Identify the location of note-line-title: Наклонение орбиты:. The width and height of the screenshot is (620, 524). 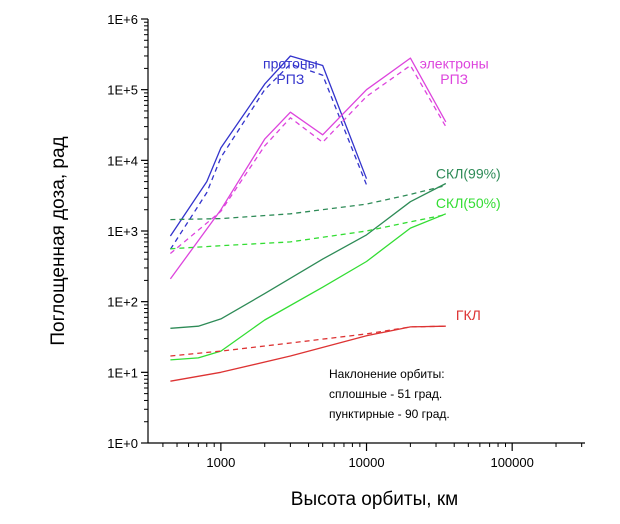
(387, 374).